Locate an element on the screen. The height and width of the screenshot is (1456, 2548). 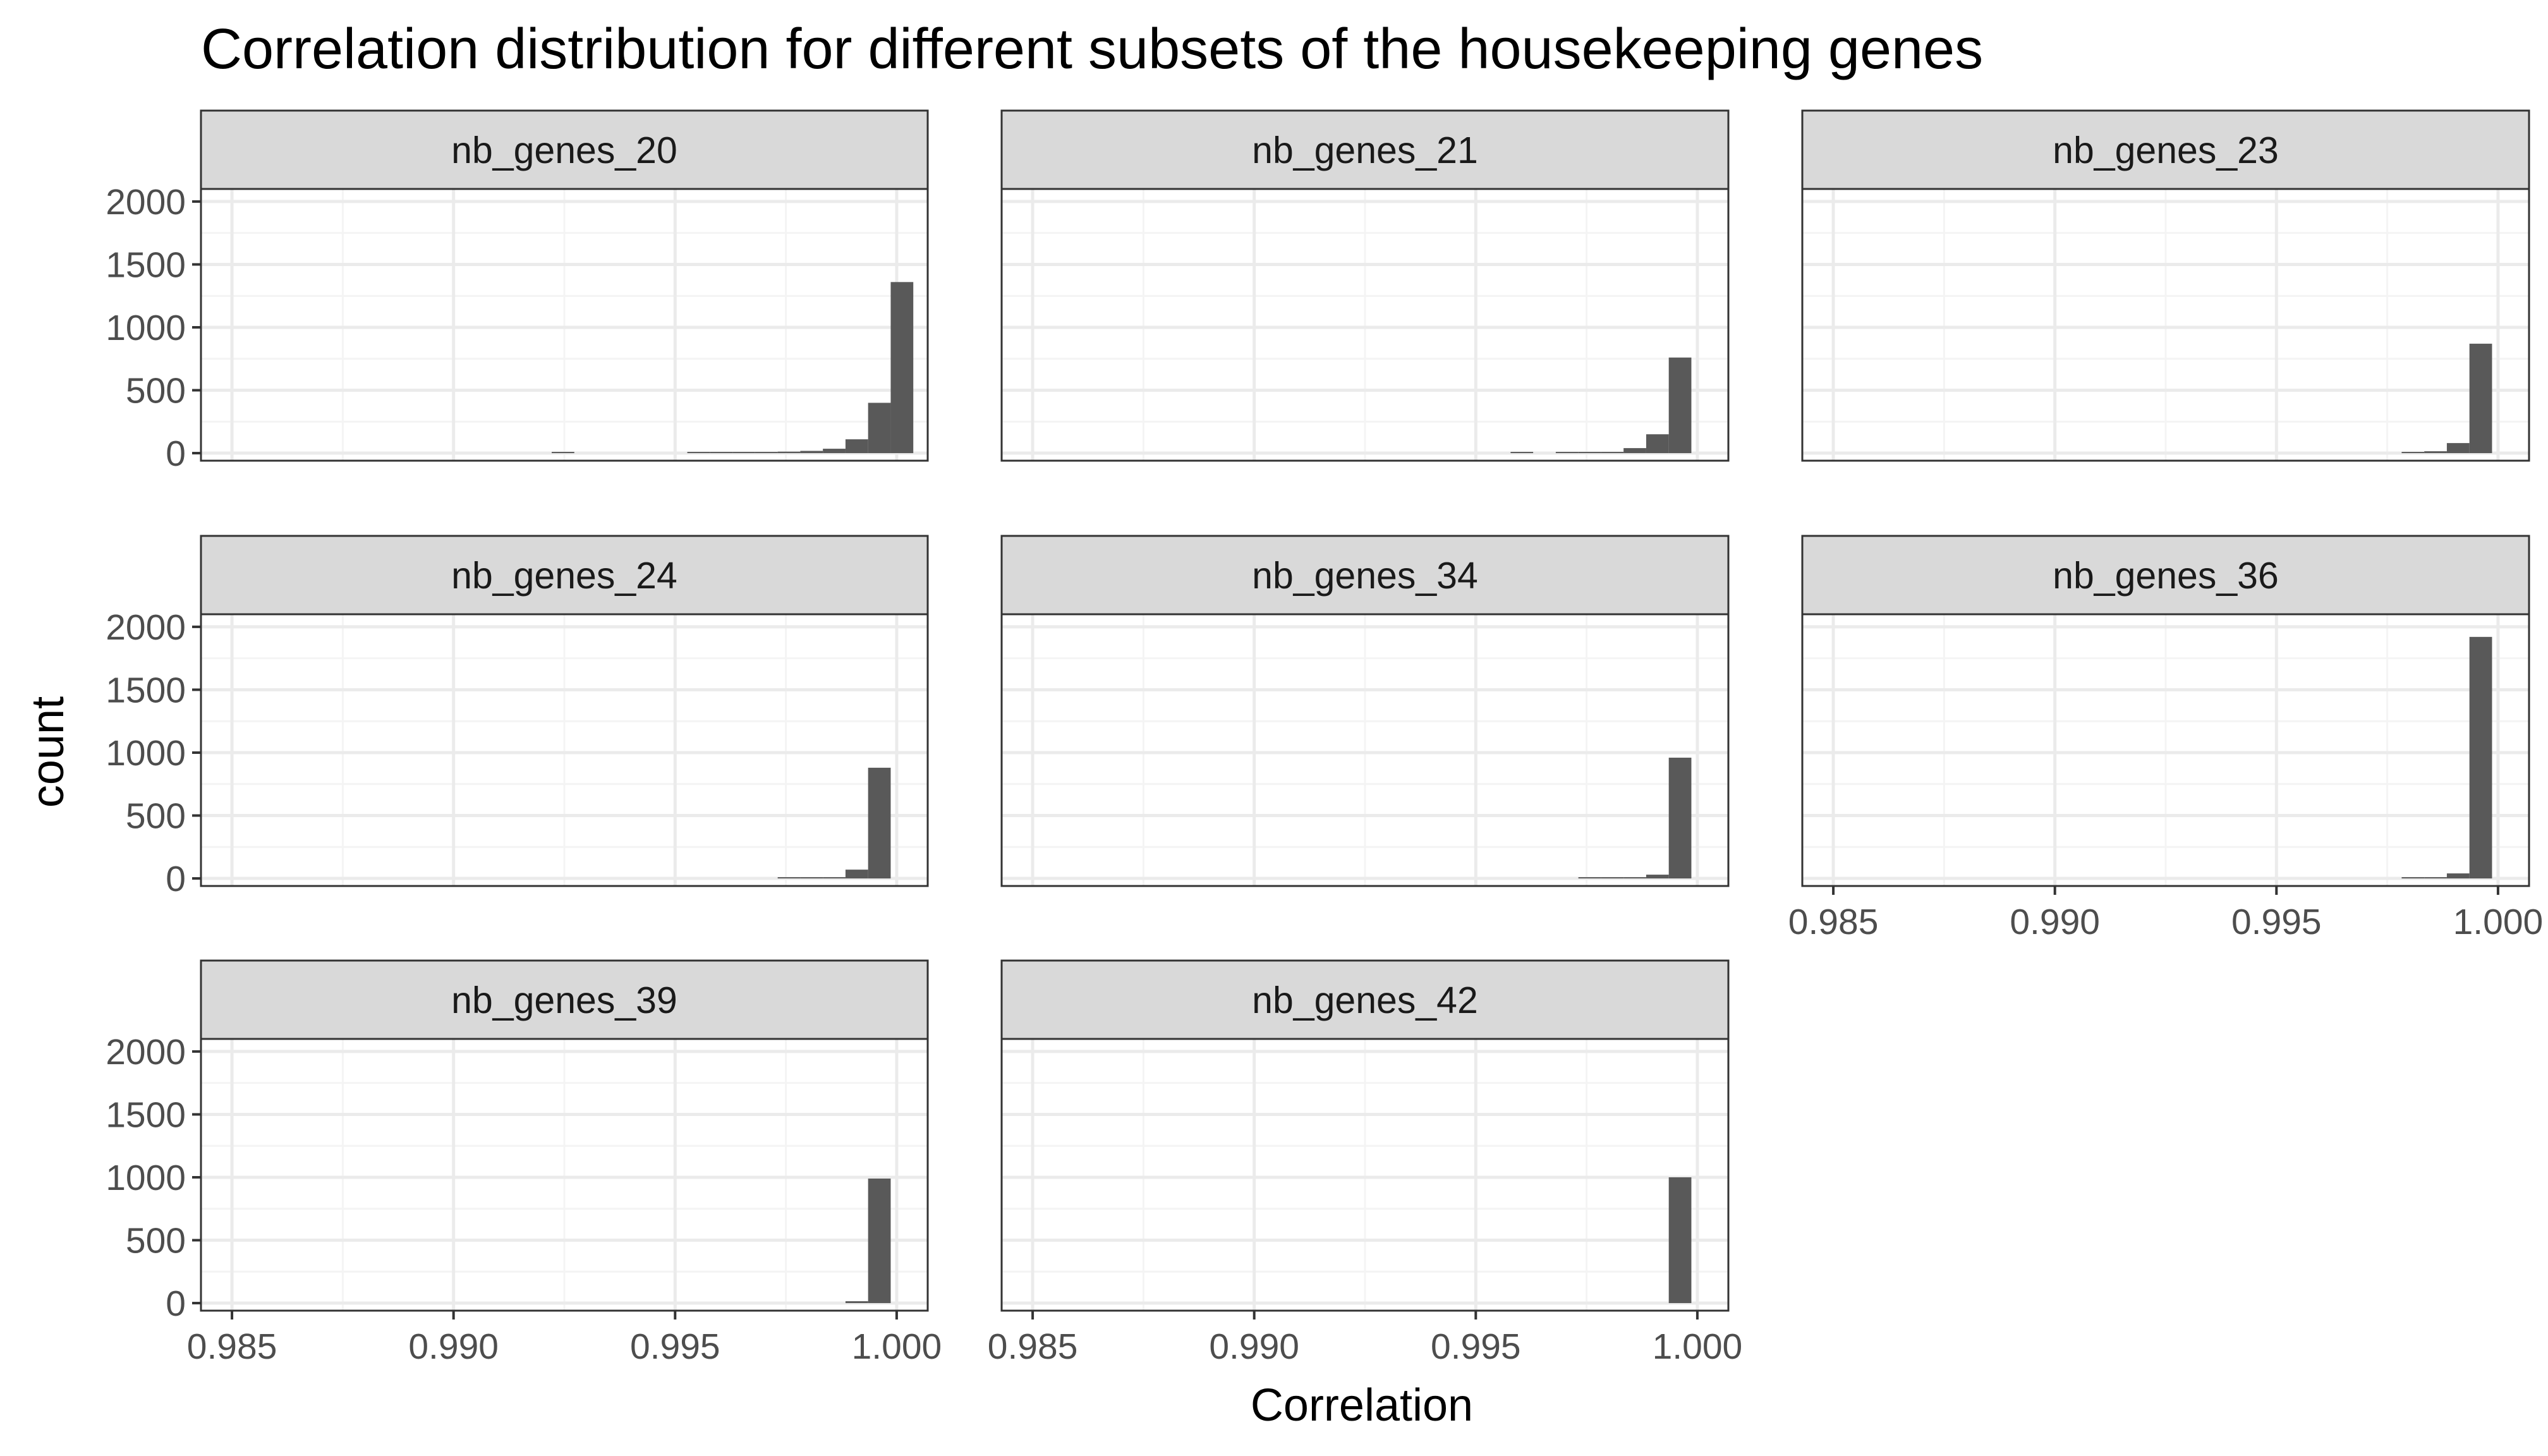
facet-panel-nb_genes_42: nb_genes_42 0.985 0.990 0.995 1.000 is located at coordinates (1365, 1163).